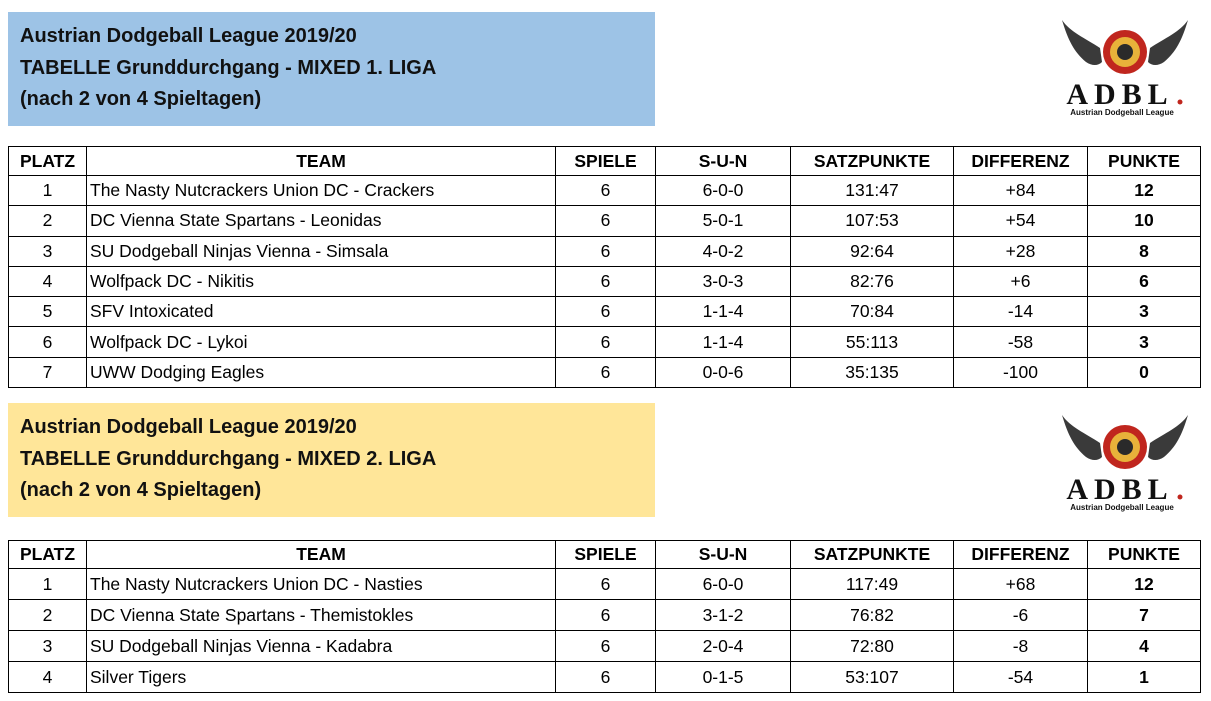 The image size is (1211, 701). Describe the element at coordinates (1020, 677) in the screenshot. I see `table-cell: -54` at that location.